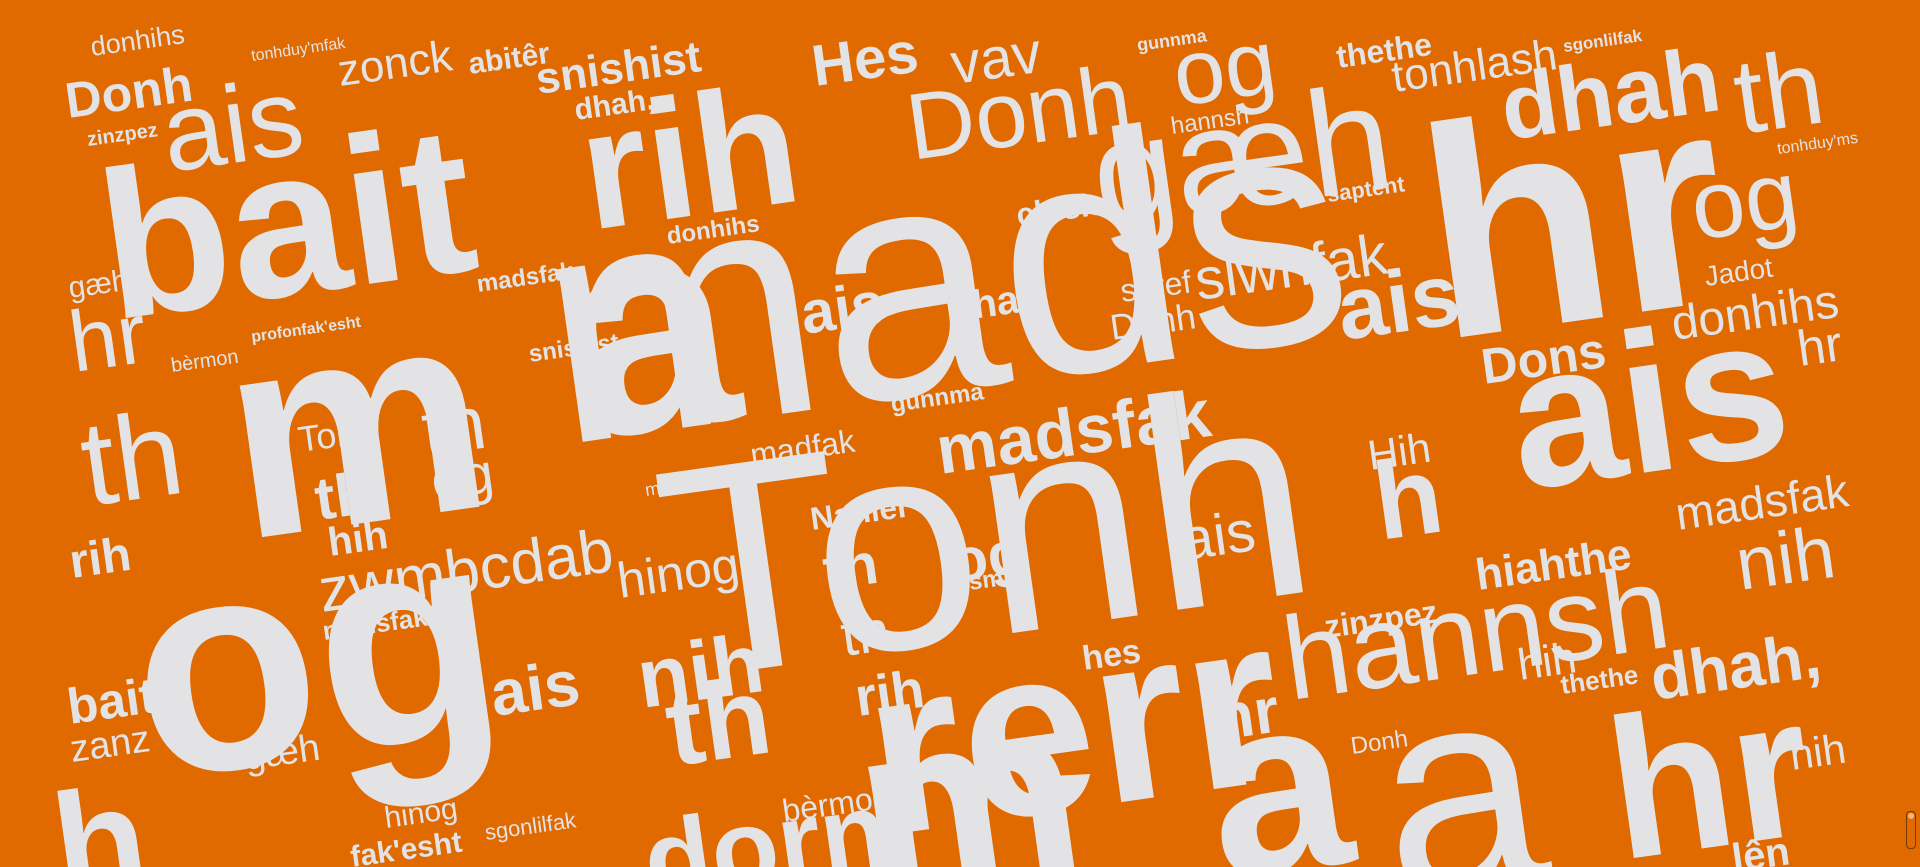 Image resolution: width=1920 pixels, height=867 pixels. Describe the element at coordinates (1760, 848) in the screenshot. I see `word: lên` at that location.